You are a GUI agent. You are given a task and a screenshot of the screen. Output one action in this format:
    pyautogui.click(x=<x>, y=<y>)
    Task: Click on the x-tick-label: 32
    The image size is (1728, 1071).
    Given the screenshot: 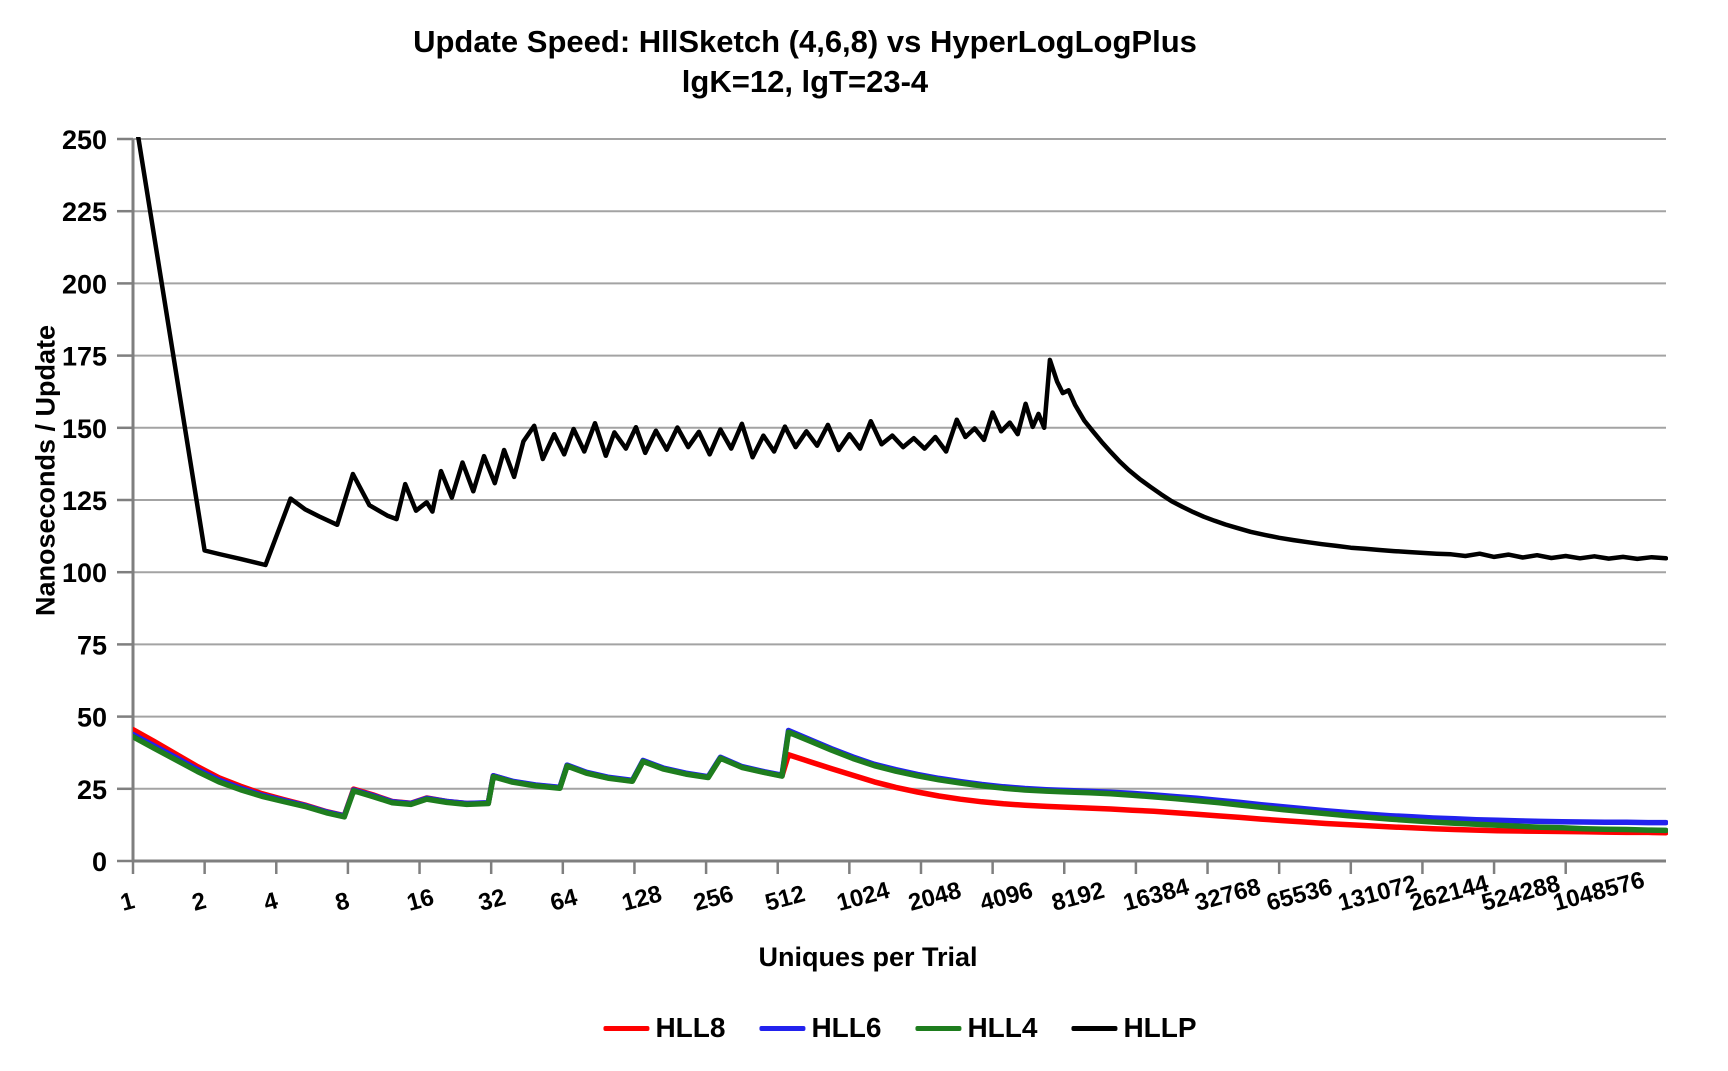 What is the action you would take?
    pyautogui.click(x=492, y=900)
    